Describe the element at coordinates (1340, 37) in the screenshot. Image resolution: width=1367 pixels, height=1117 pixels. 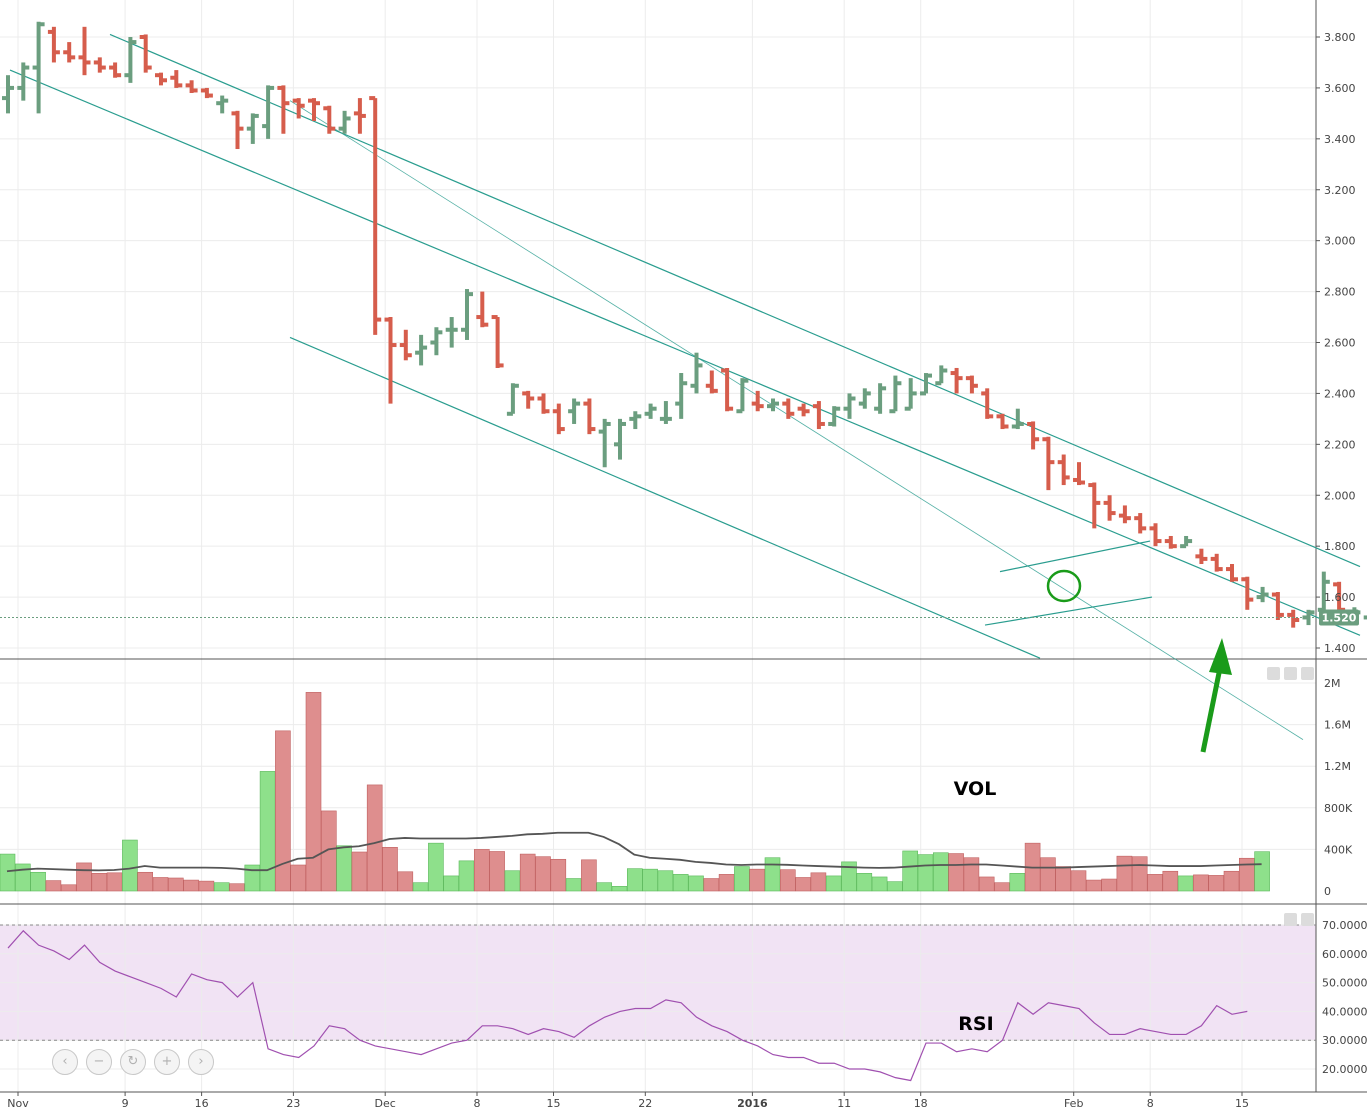
I see `price-tick-label: 3.800` at that location.